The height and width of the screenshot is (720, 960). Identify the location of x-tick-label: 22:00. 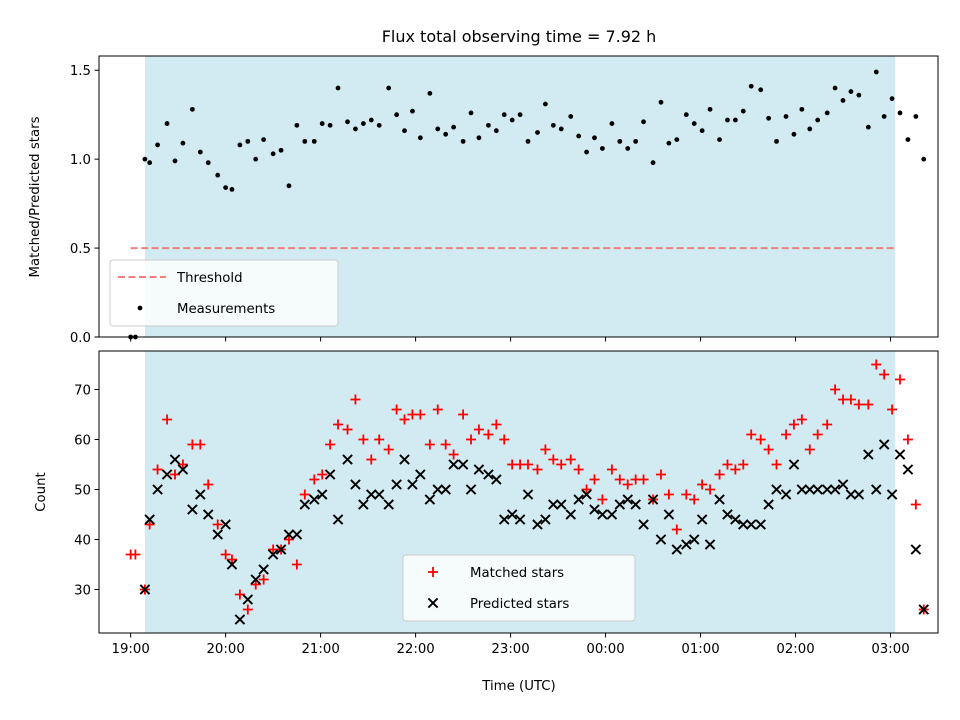
(415, 649).